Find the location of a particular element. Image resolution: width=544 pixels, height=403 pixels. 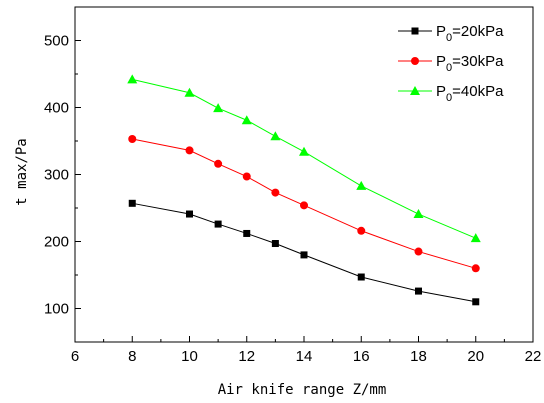

x-tick-label-14: 14 is located at coordinates (304, 356).